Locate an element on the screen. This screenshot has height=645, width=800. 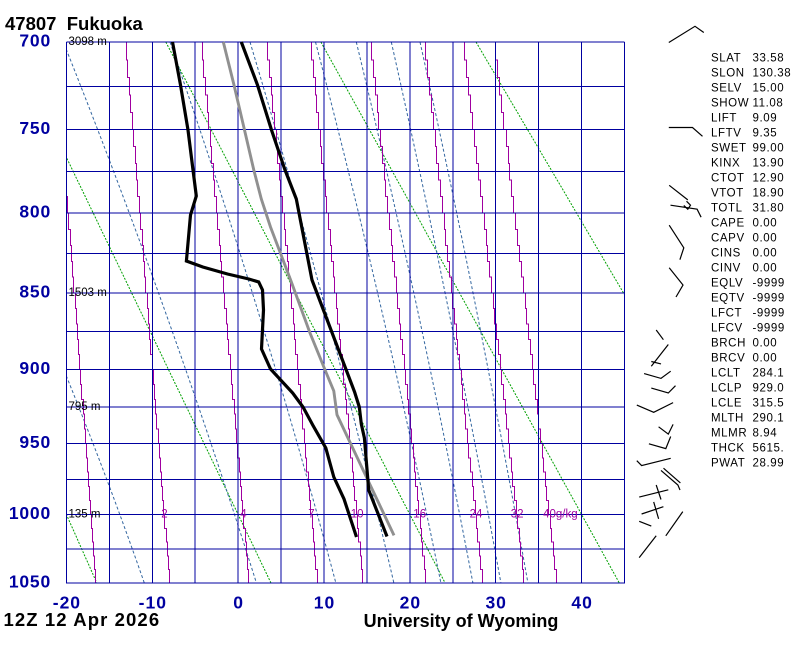
svg-text: CINS is located at coordinates (726, 253).